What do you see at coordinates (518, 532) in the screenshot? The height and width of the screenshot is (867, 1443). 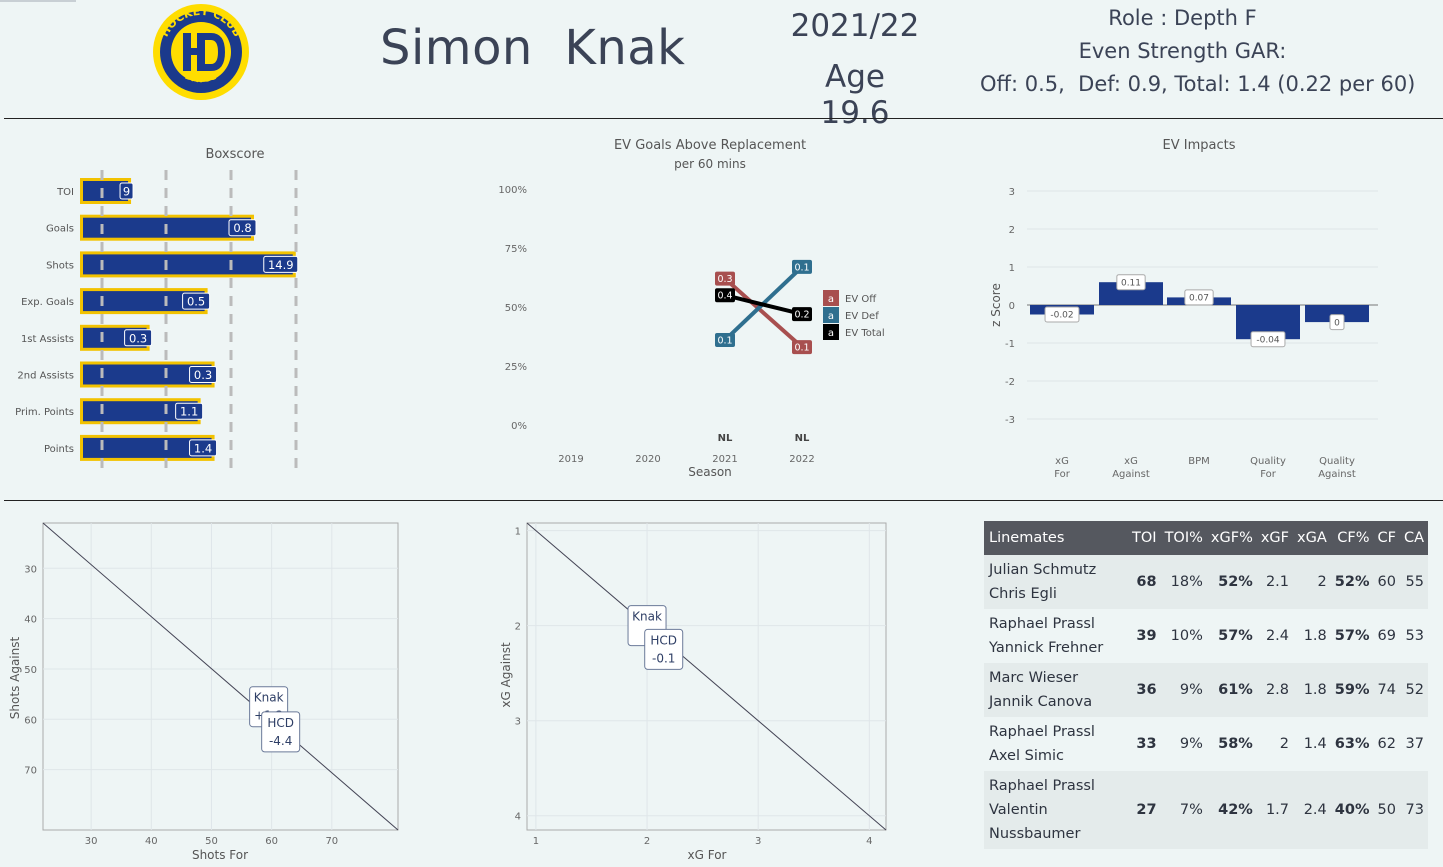 I see `xg-ytick: 1` at bounding box center [518, 532].